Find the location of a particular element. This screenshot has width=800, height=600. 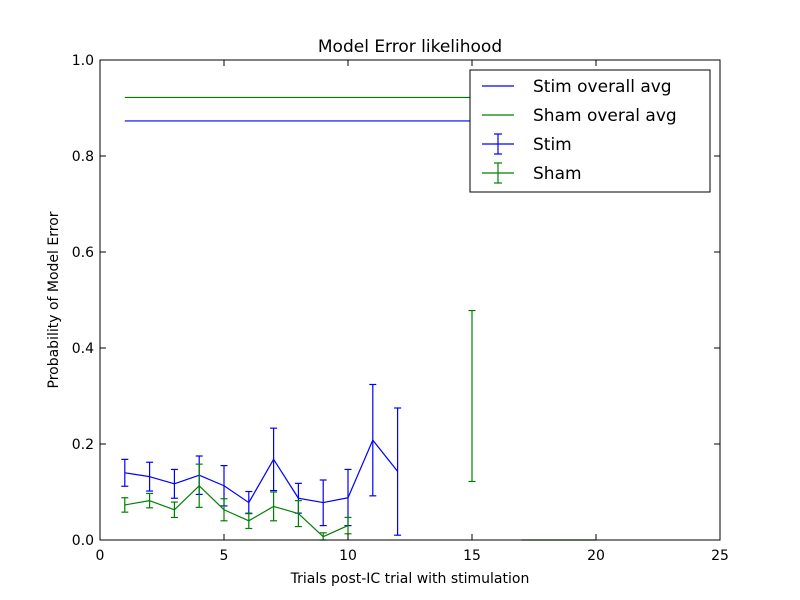

y-axis-label: Probability of Model Error is located at coordinates (54, 299).